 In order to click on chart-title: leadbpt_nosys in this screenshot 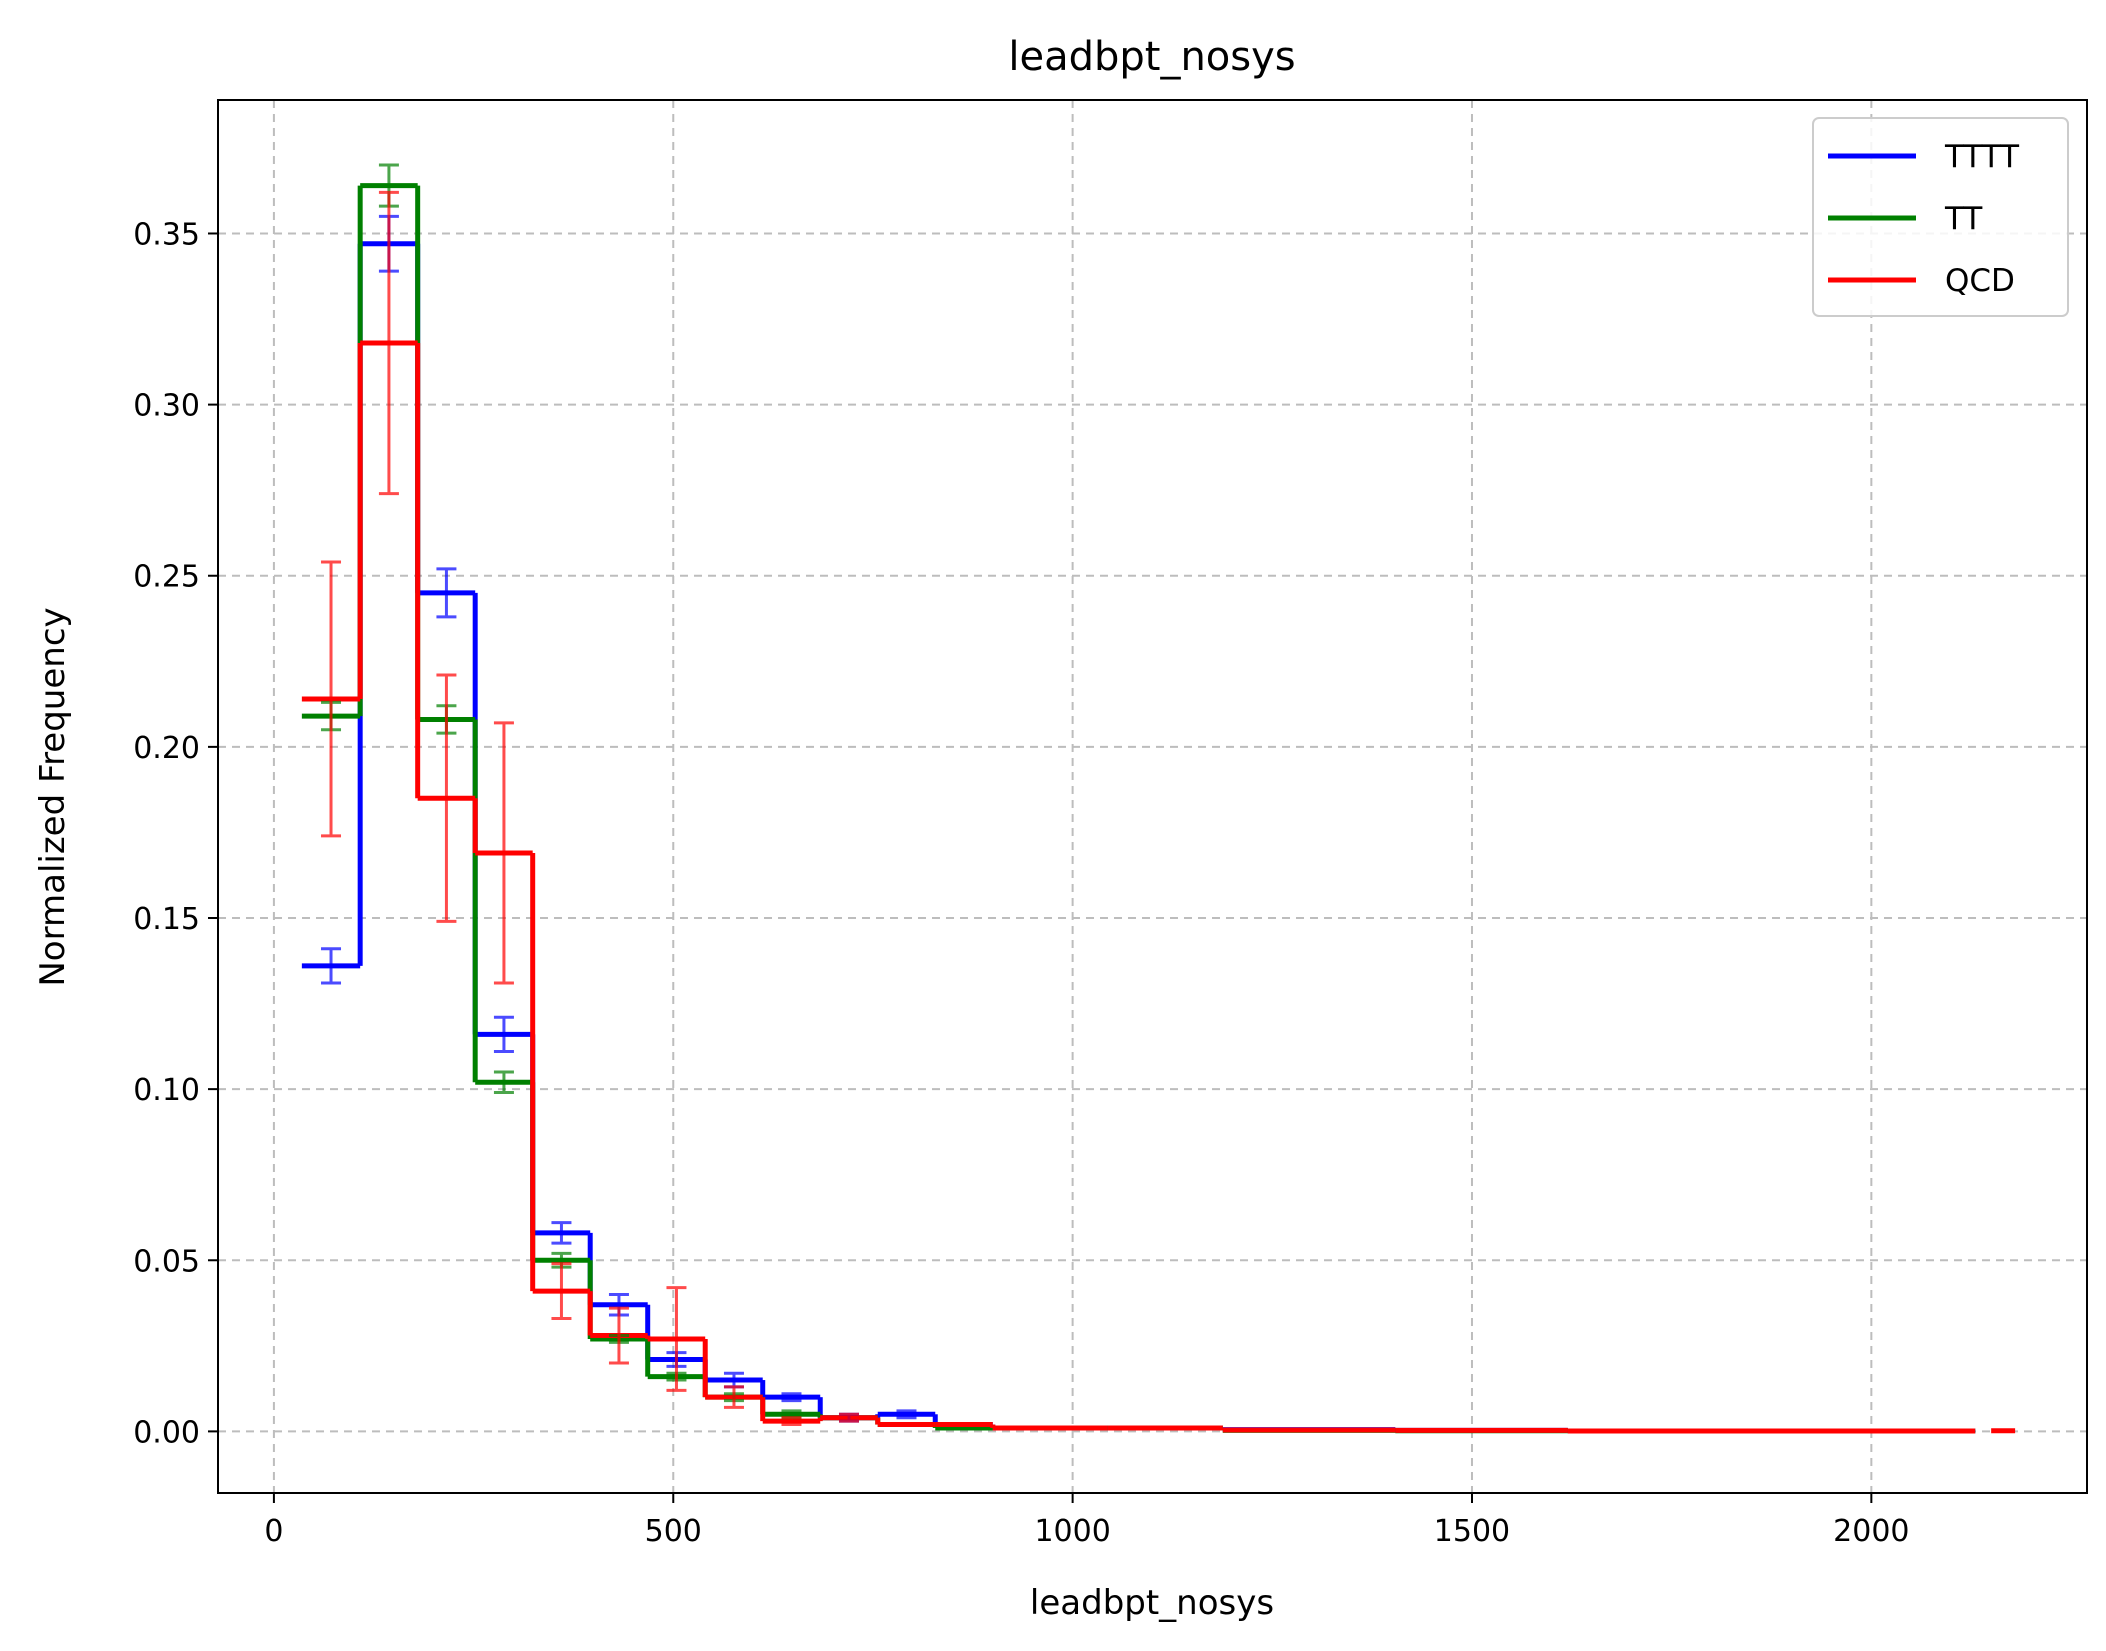, I will do `click(1151, 57)`.